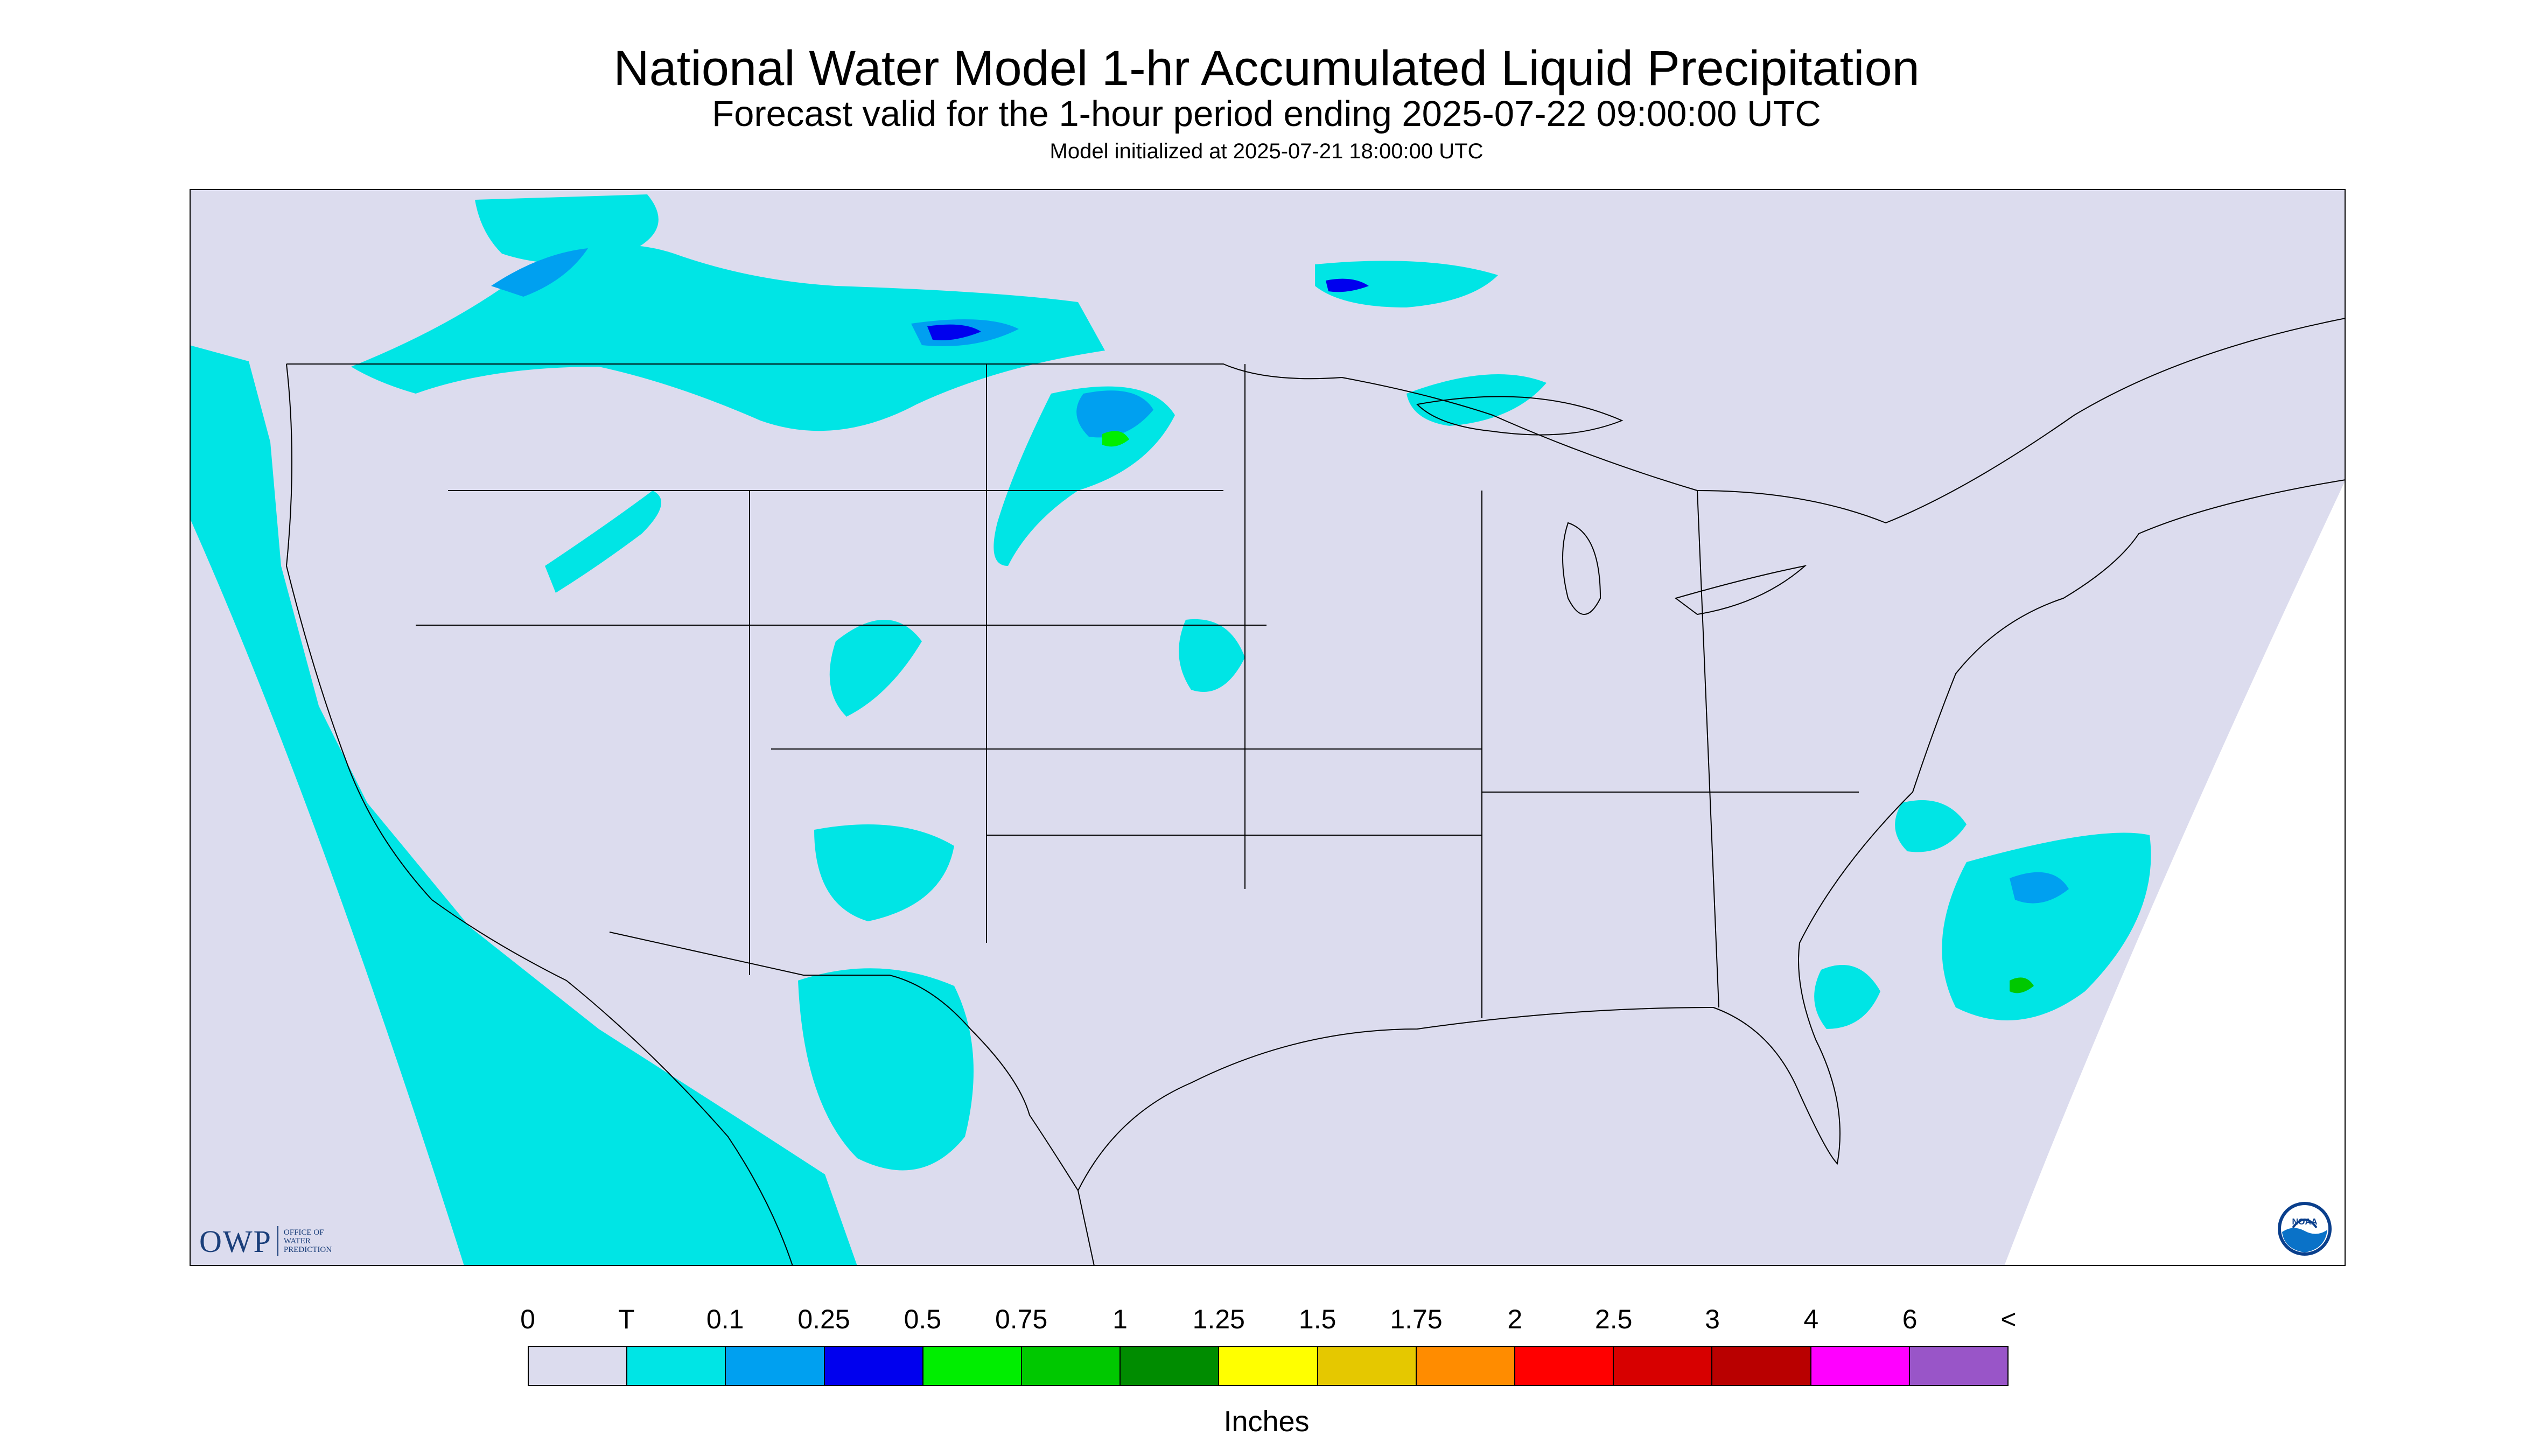 The image size is (2533, 1456). Describe the element at coordinates (2175, 873) in the screenshot. I see `outside-domain-east` at that location.